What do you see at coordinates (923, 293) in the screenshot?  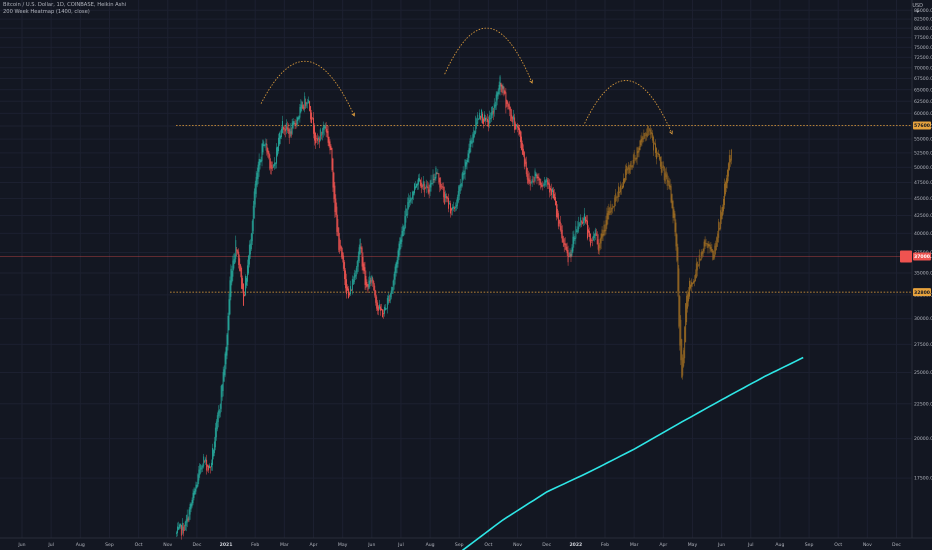 I see `level-badge-label: 32800.00` at bounding box center [923, 293].